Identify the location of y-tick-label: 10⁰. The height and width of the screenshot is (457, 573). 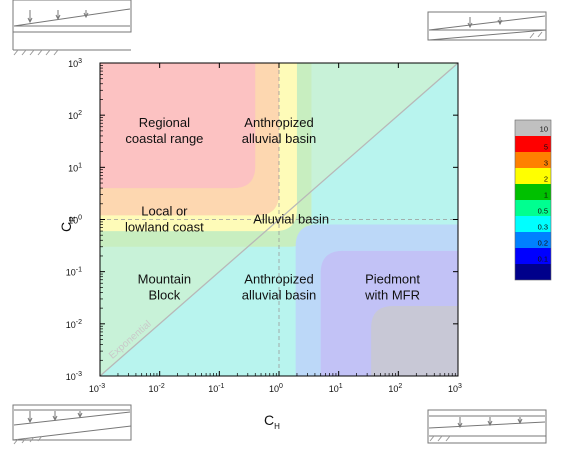
(75, 220).